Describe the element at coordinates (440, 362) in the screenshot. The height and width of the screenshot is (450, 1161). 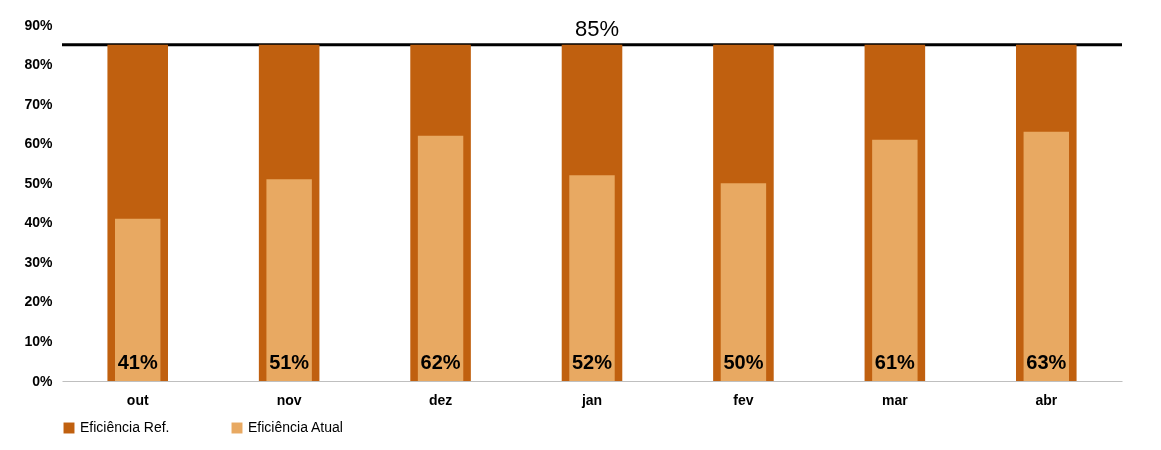
I see `data-label: 62%` at that location.